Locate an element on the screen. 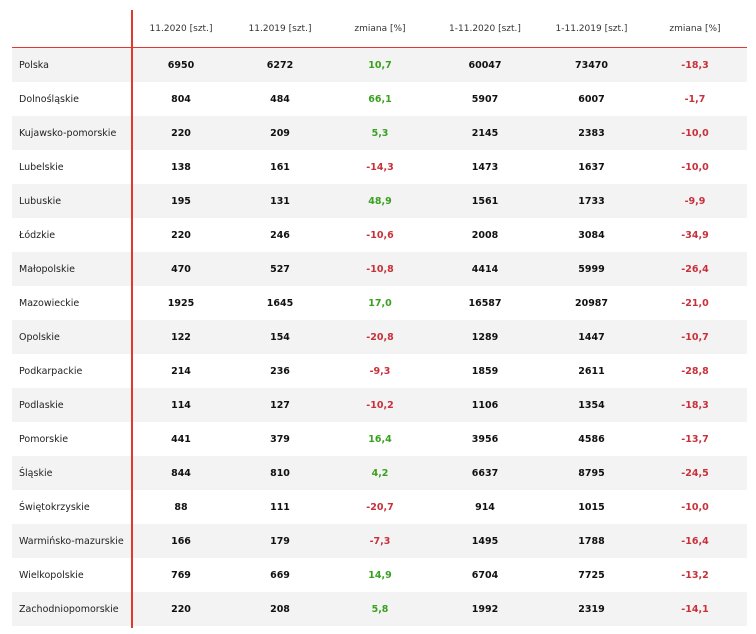 This screenshot has height=634, width=756. table-row: Dolnośląskie 804 484 66,1 5907 6007 -1,7 is located at coordinates (379, 99).